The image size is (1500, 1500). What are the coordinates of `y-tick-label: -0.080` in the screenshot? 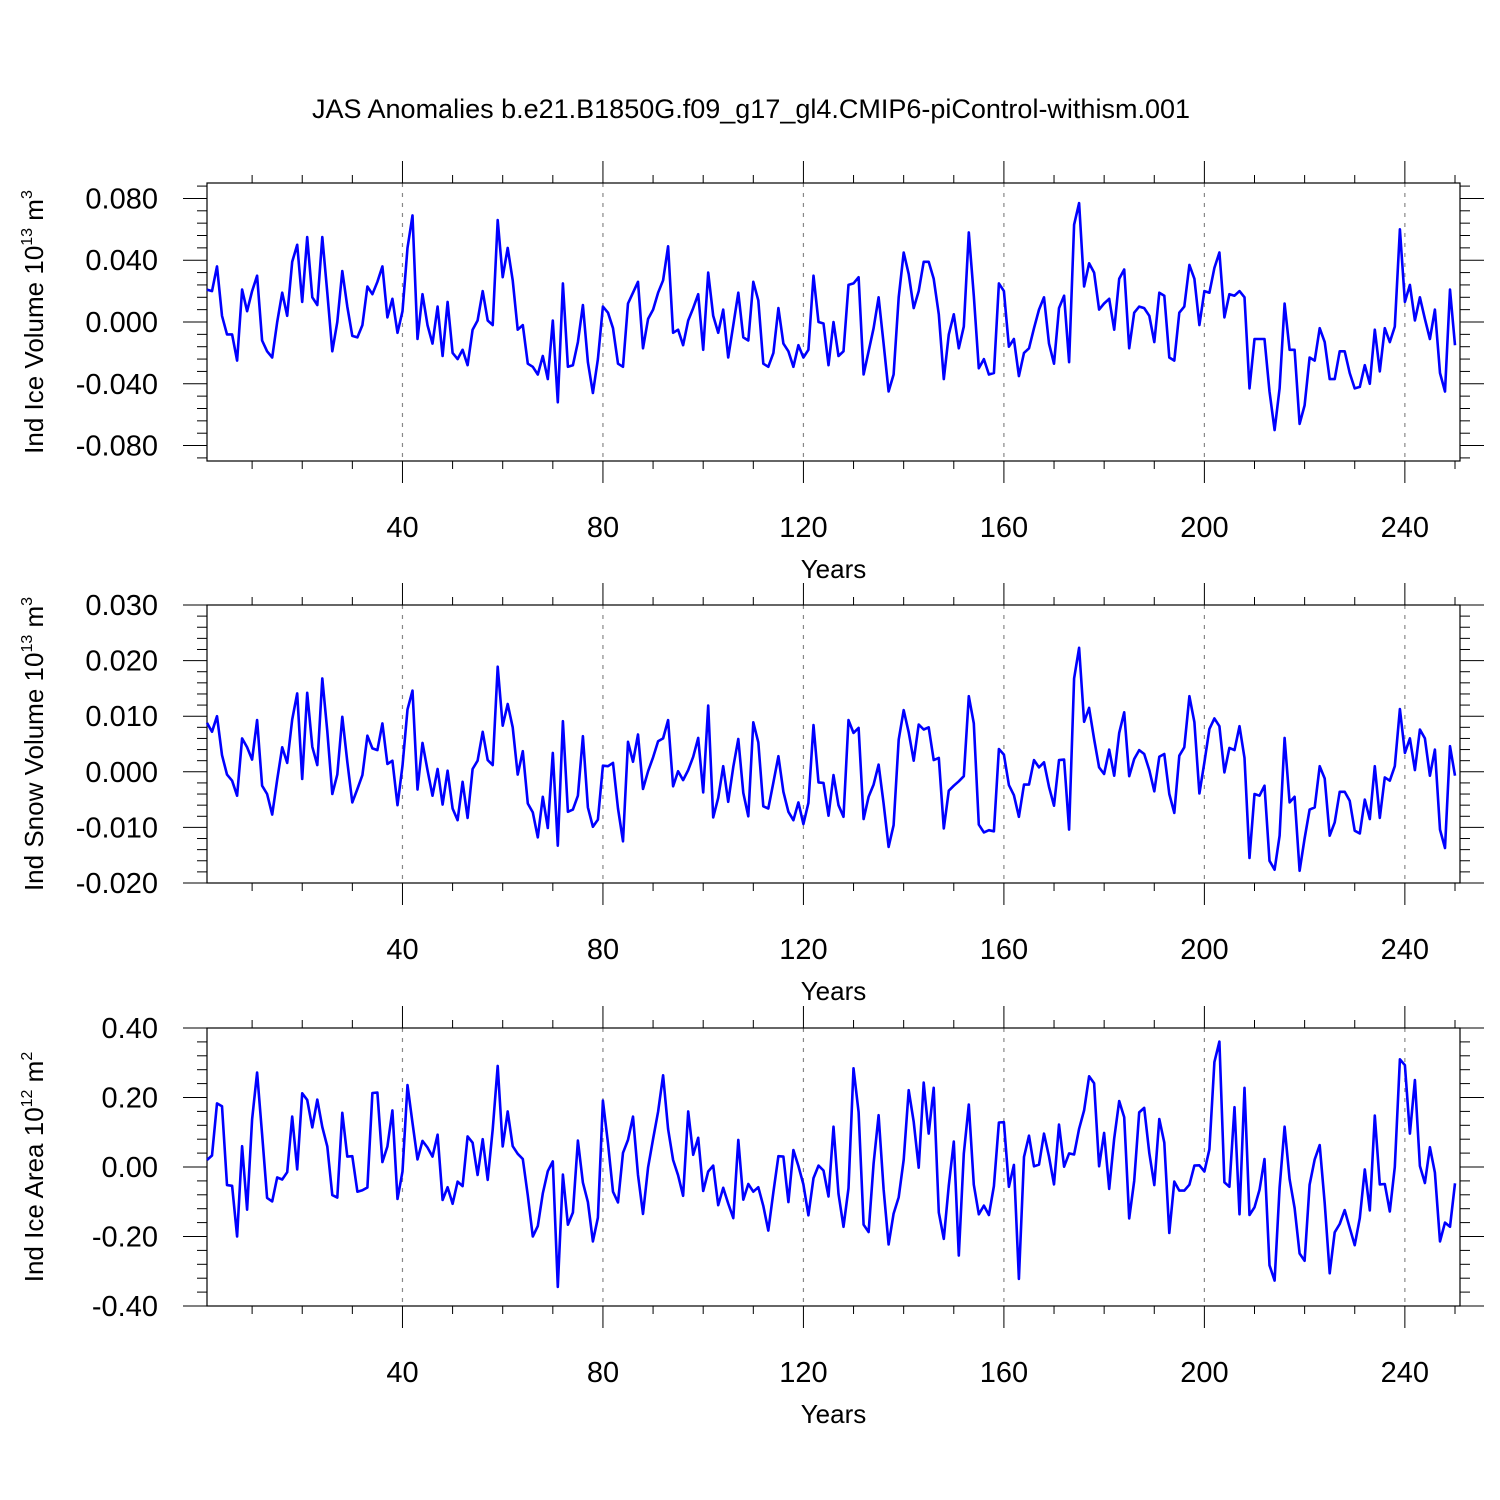 It's located at (117, 447).